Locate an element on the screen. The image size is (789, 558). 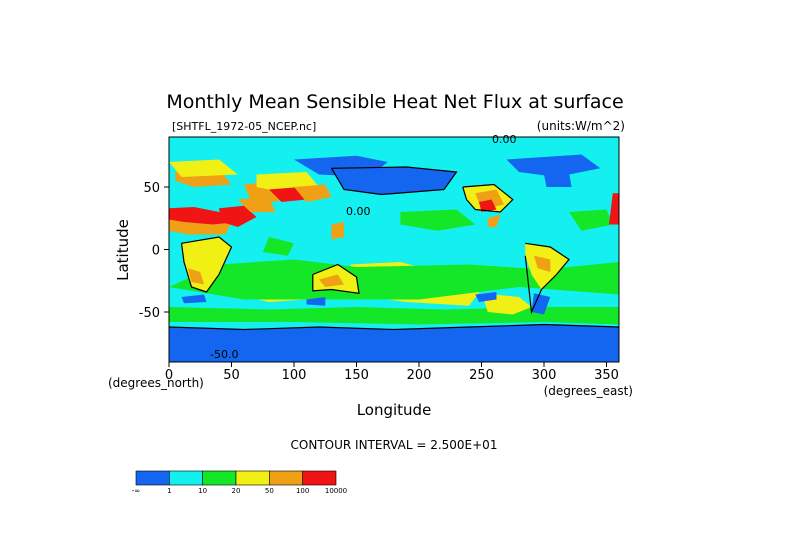
x-tick-label: 100 is located at coordinates (294, 375).